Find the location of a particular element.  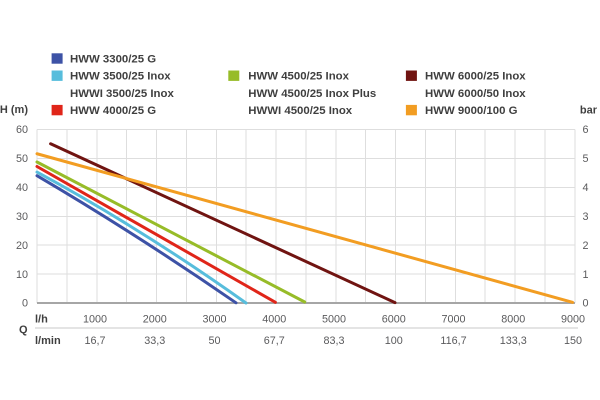

svg-text: 10 is located at coordinates (22, 275).